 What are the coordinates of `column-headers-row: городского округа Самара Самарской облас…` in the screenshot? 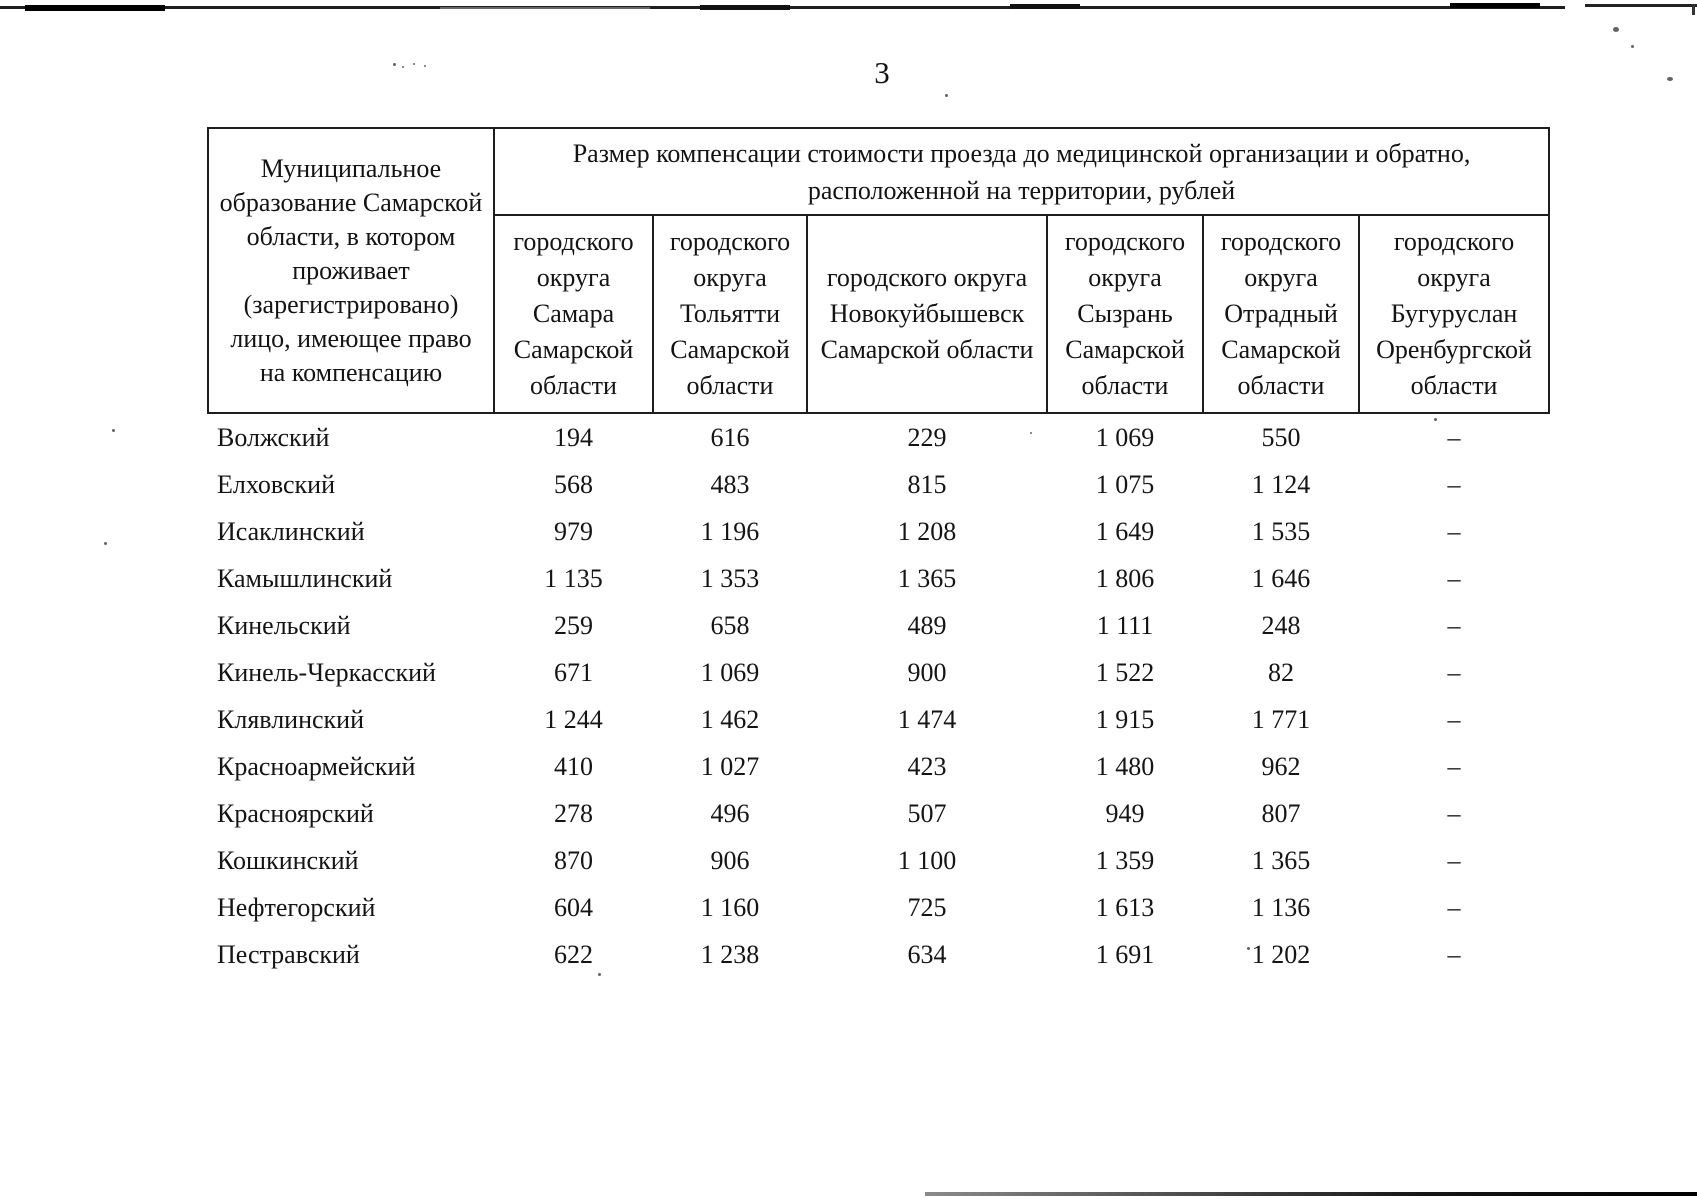 It's located at (879, 314).